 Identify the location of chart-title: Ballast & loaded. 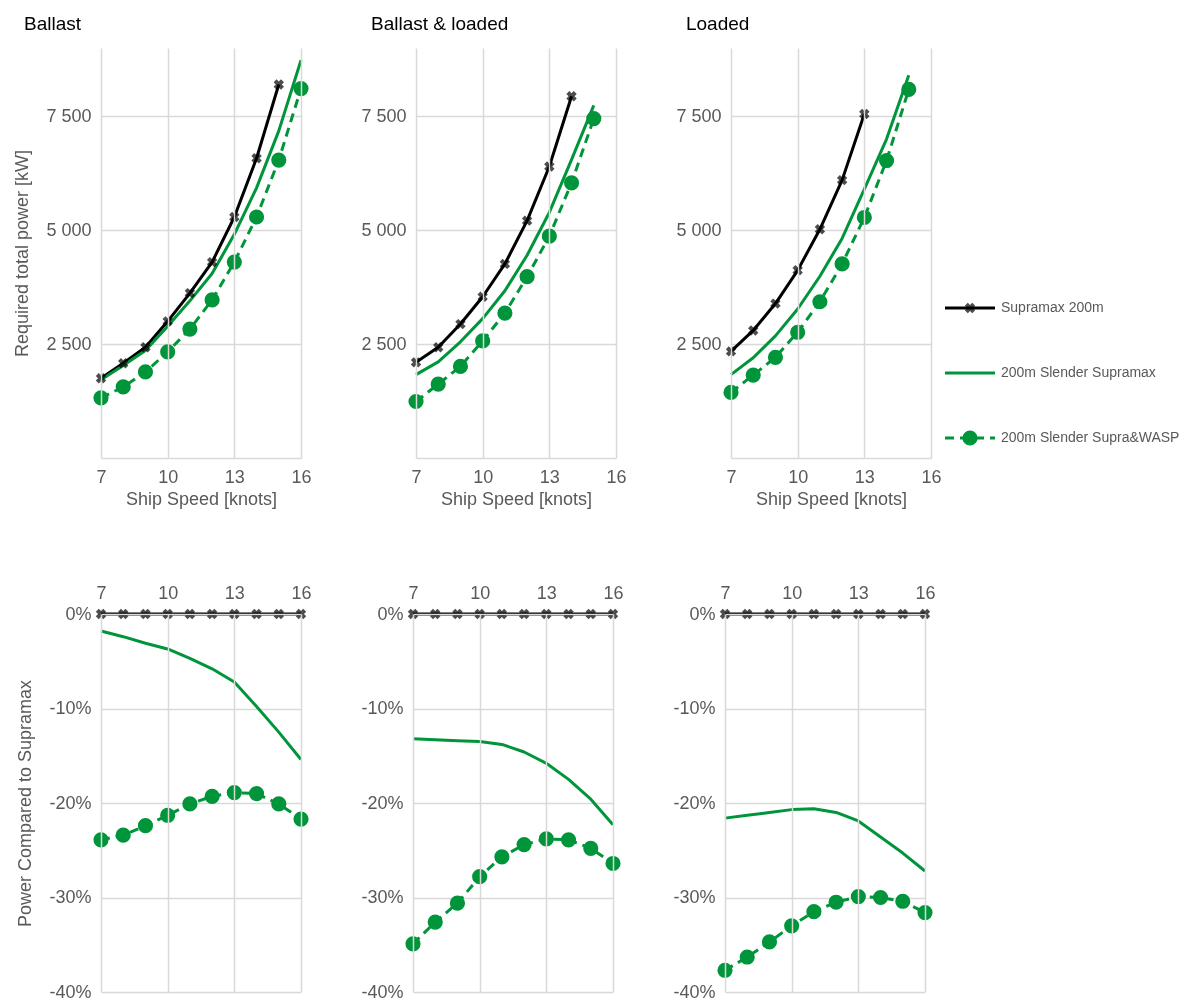
(439, 23).